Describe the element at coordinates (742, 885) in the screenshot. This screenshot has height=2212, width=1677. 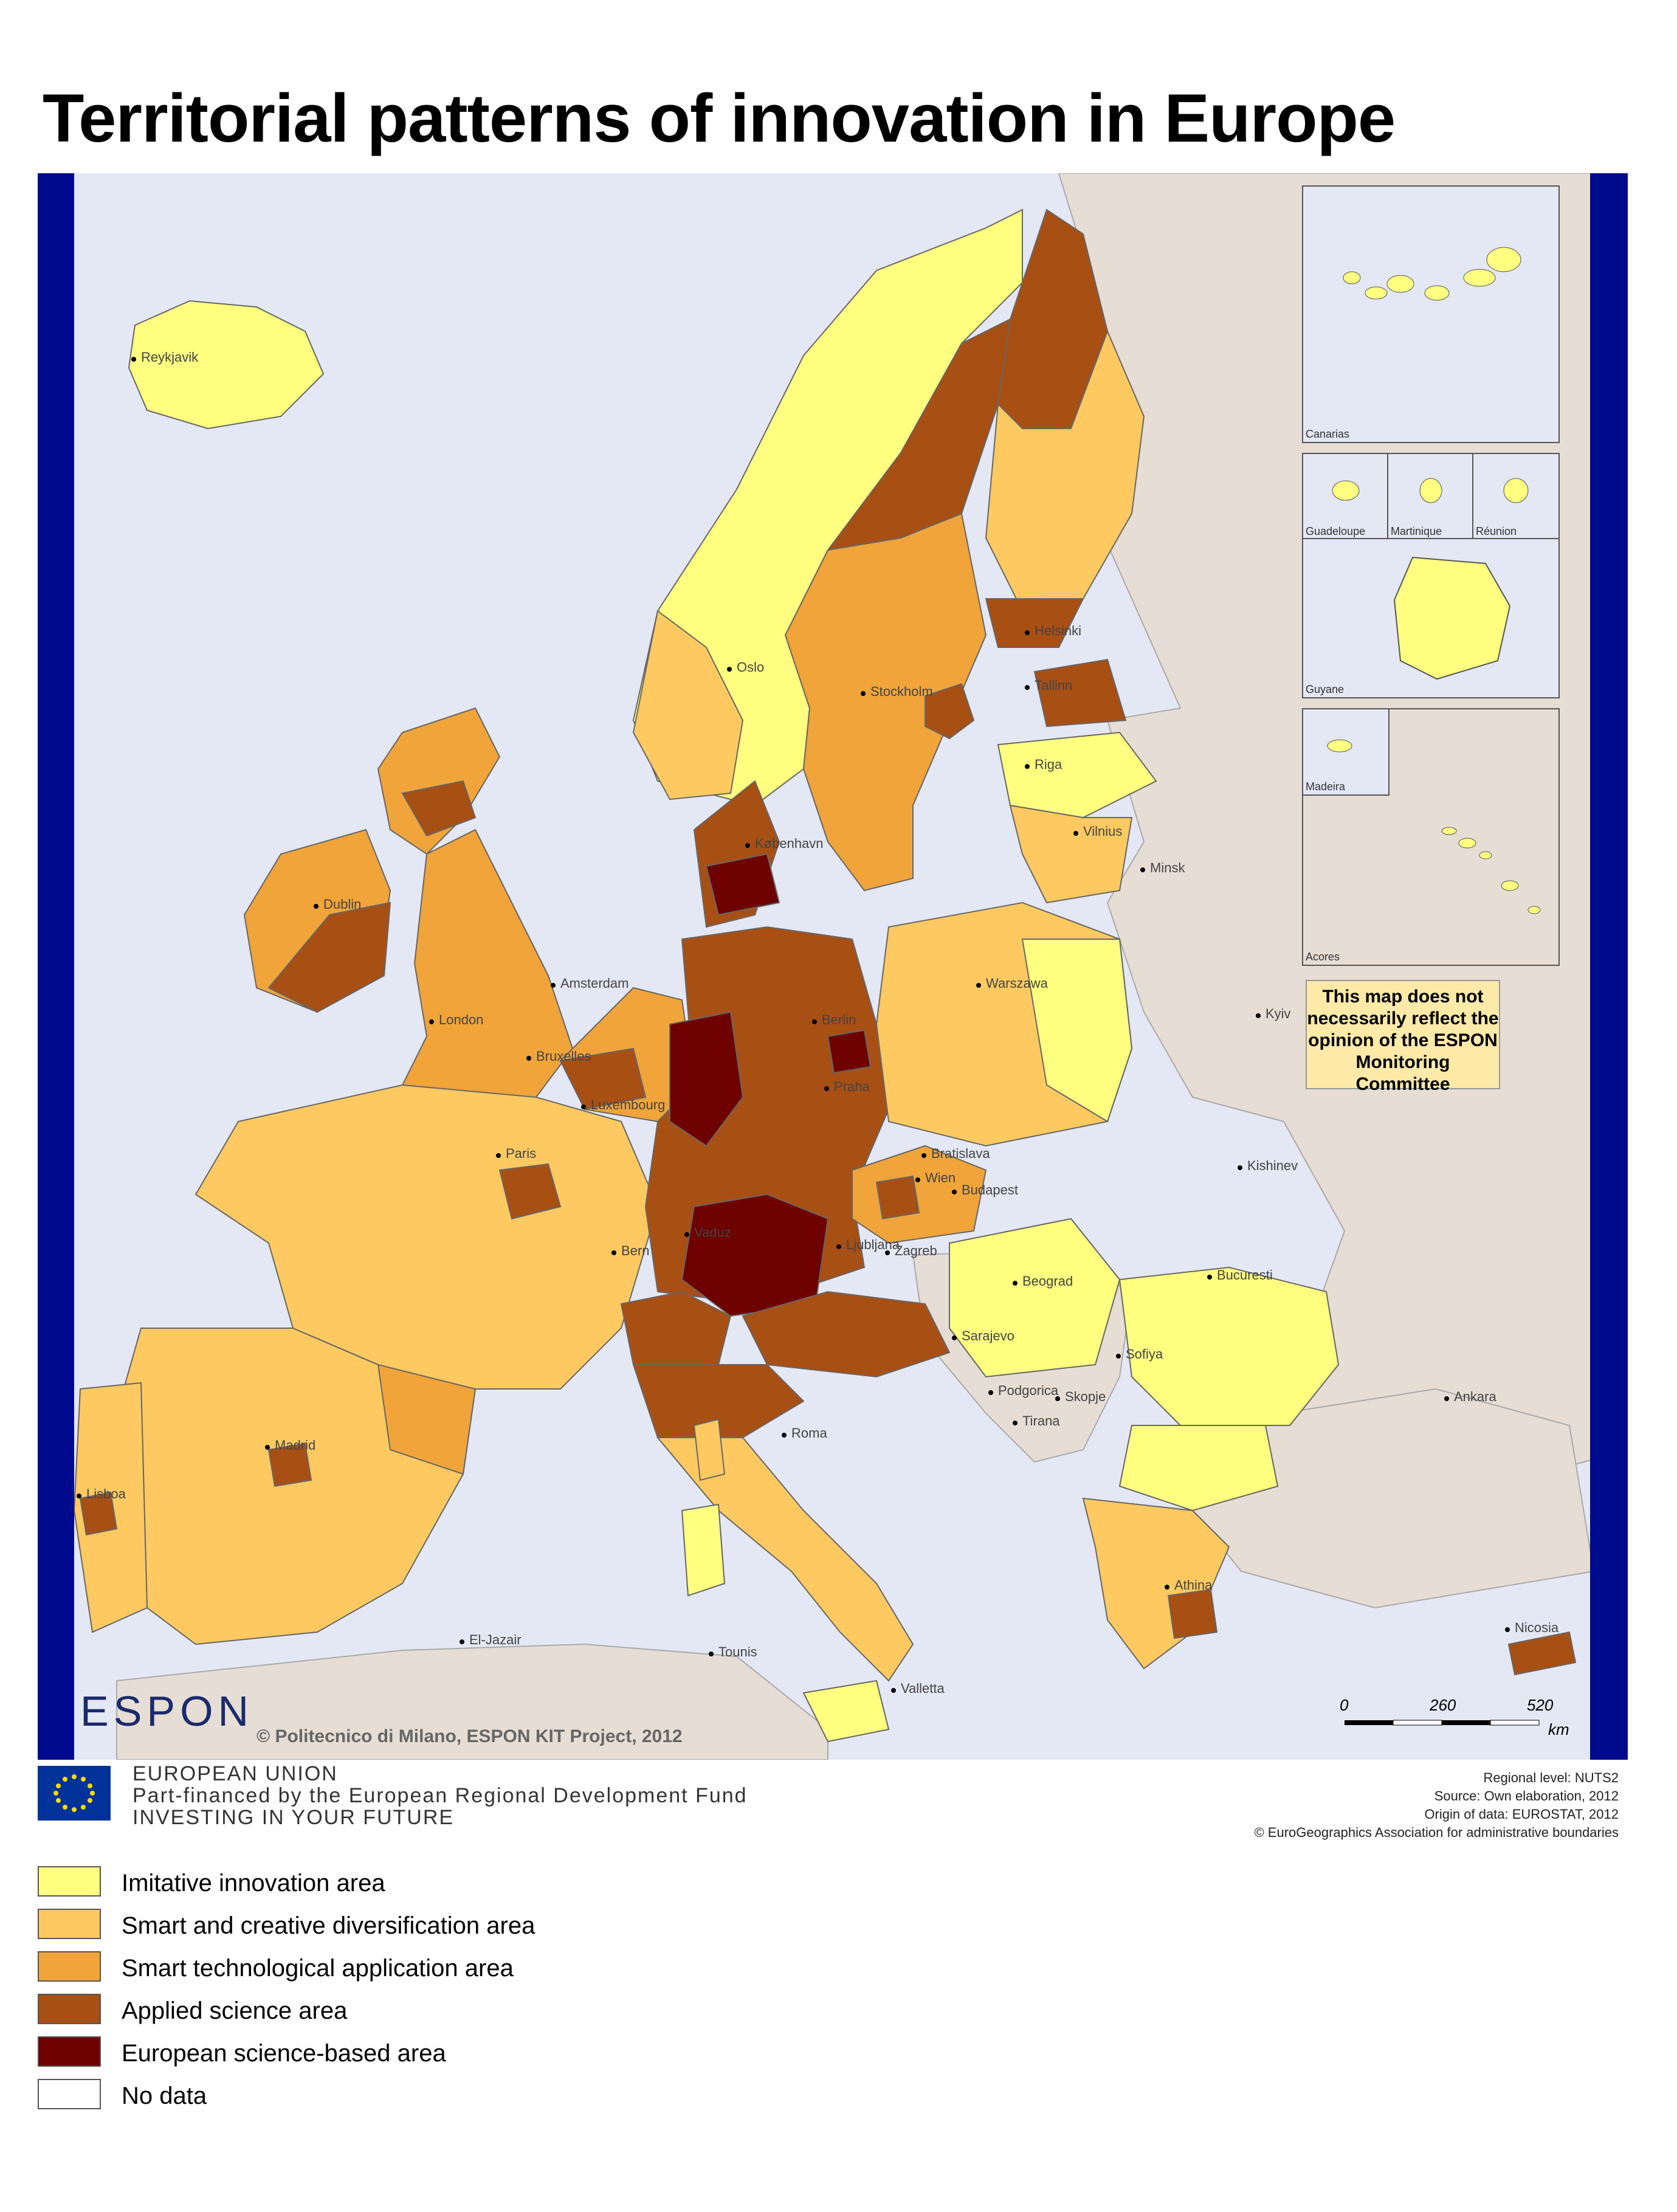
I see `copenhagen-region` at that location.